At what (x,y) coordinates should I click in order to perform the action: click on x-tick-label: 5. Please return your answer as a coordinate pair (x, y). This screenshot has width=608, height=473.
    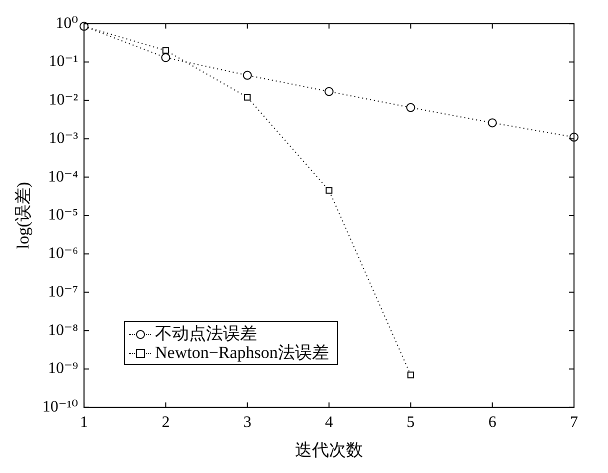
    Looking at the image, I should click on (410, 423).